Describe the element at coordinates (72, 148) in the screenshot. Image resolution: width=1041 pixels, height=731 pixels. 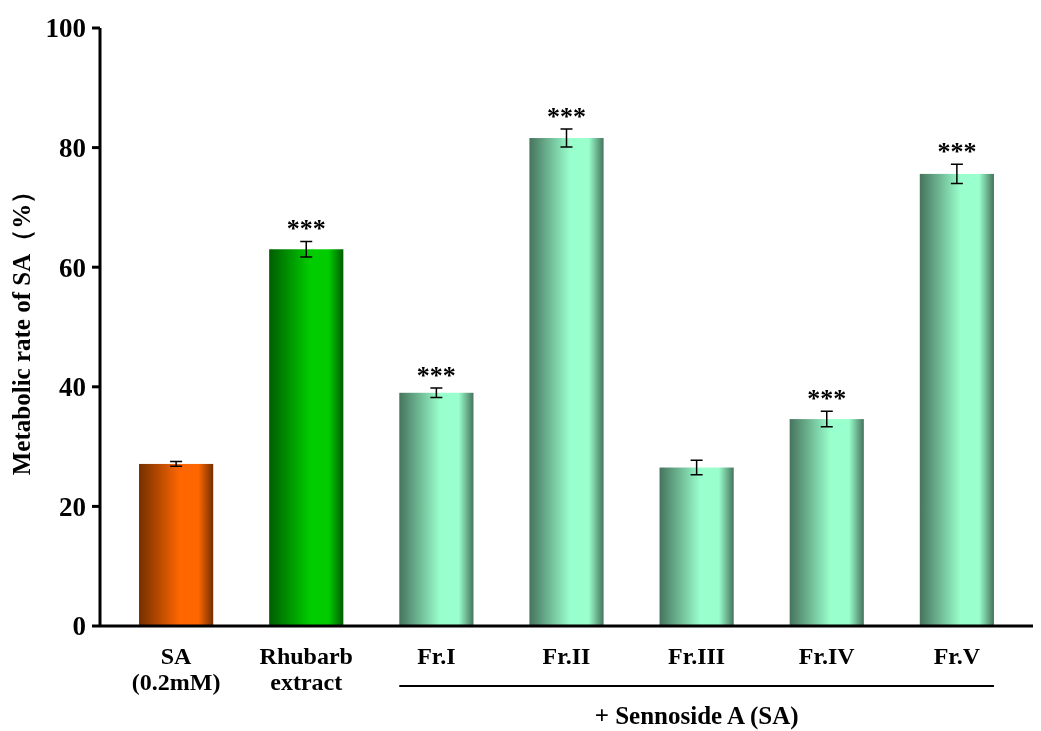
I see `y-tick-label: 80` at that location.